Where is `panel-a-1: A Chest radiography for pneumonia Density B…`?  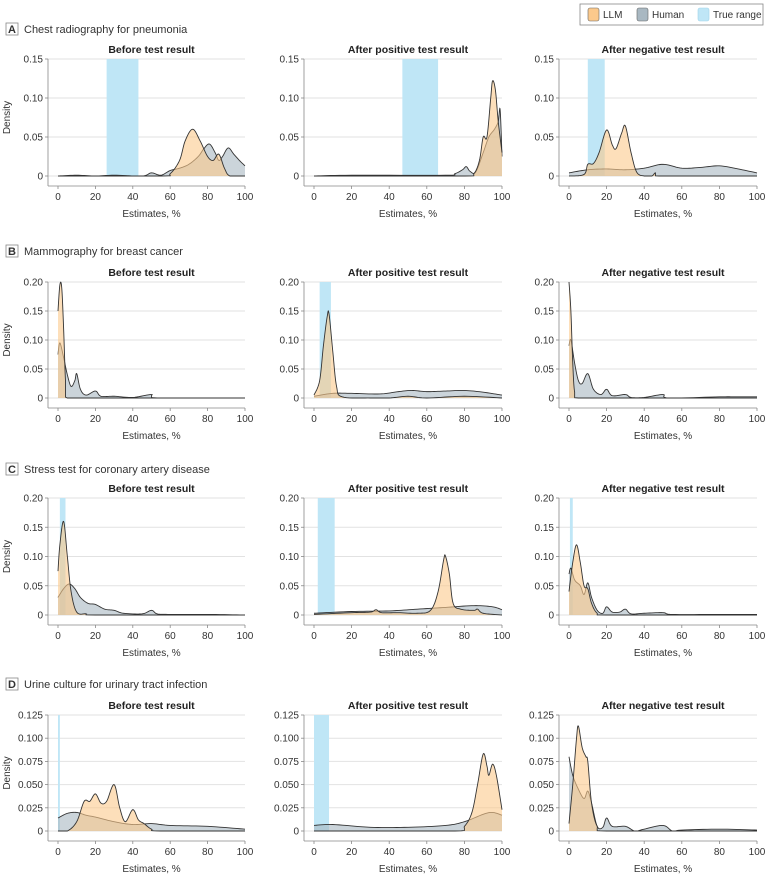 panel-a-1: A Chest radiography for pneumonia Density B… is located at coordinates (128, 121).